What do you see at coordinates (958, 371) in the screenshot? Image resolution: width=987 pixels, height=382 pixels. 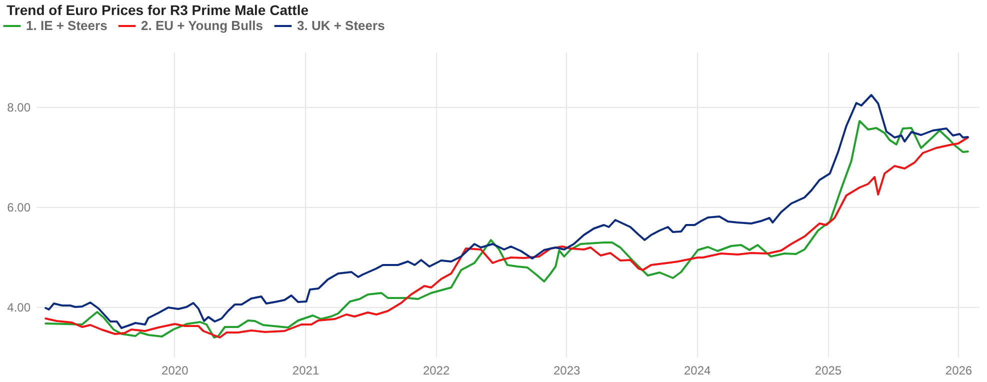 I see `x-tick-label: 2026` at bounding box center [958, 371].